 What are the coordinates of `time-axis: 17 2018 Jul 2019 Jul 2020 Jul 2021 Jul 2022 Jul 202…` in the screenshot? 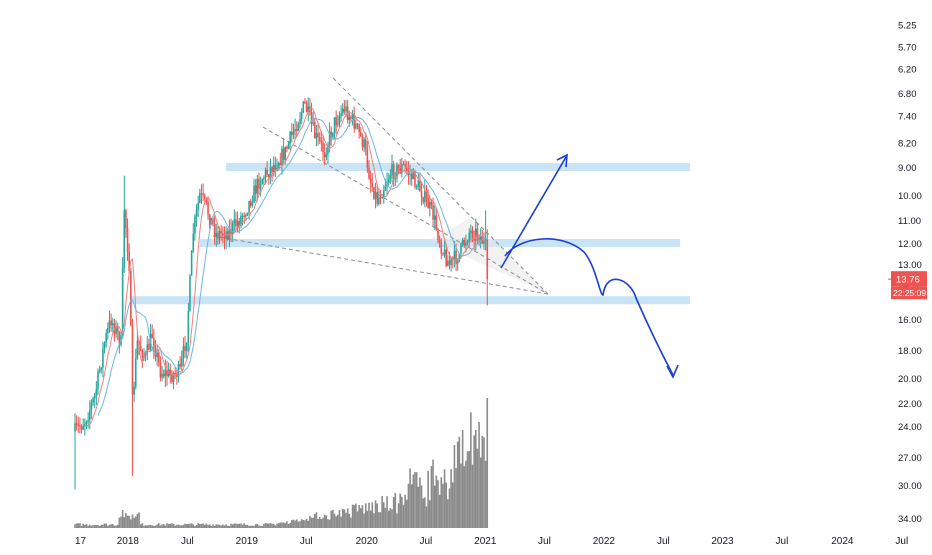 It's located at (491, 541).